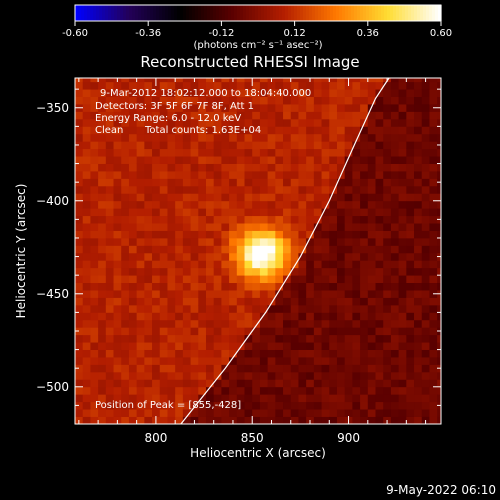 This screenshot has height=500, width=500. I want to click on total-counts-text: Total counts: 1.63E+04, so click(202, 130).